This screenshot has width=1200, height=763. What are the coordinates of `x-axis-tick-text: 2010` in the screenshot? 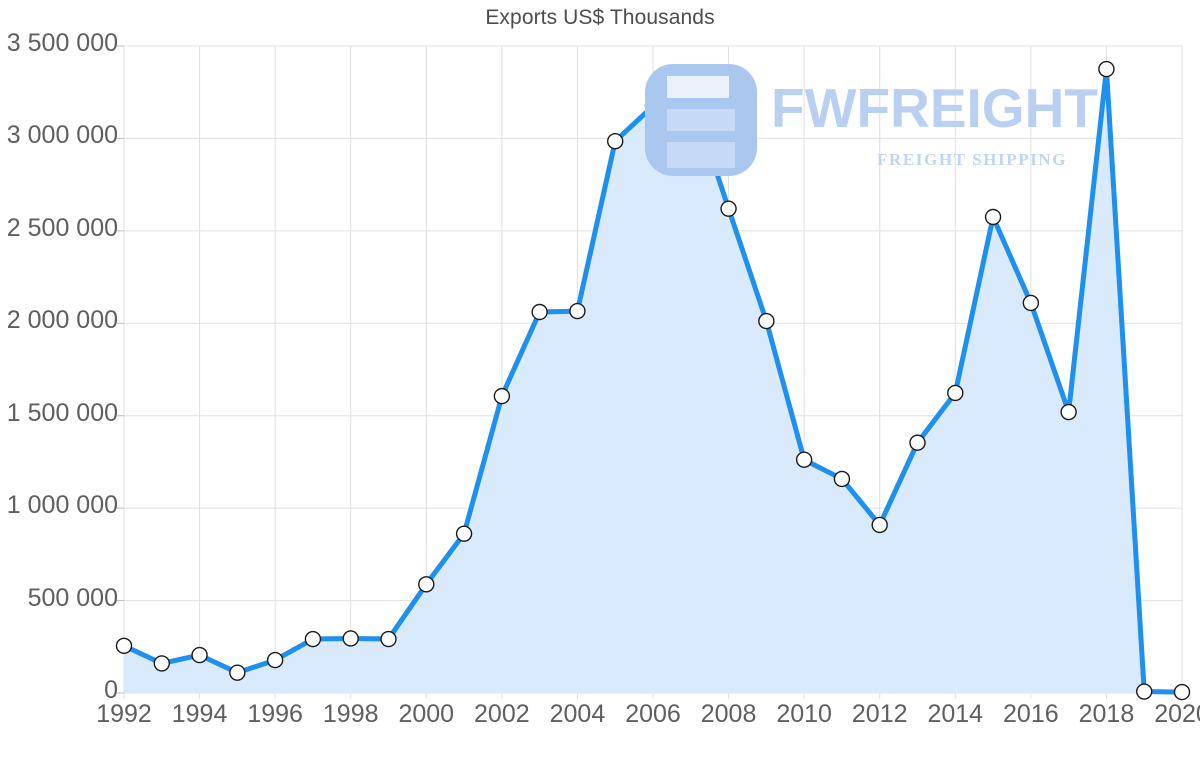 It's located at (804, 714).